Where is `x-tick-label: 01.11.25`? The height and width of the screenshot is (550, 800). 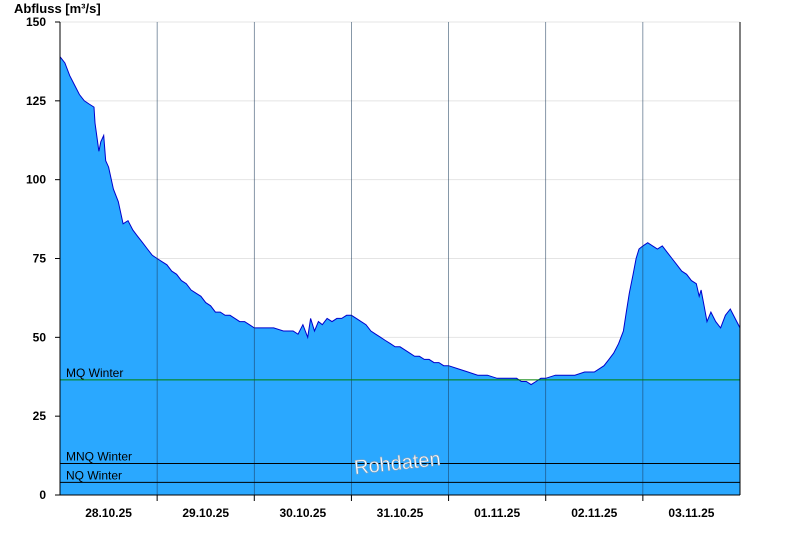
x-tick-label: 01.11.25 is located at coordinates (497, 513).